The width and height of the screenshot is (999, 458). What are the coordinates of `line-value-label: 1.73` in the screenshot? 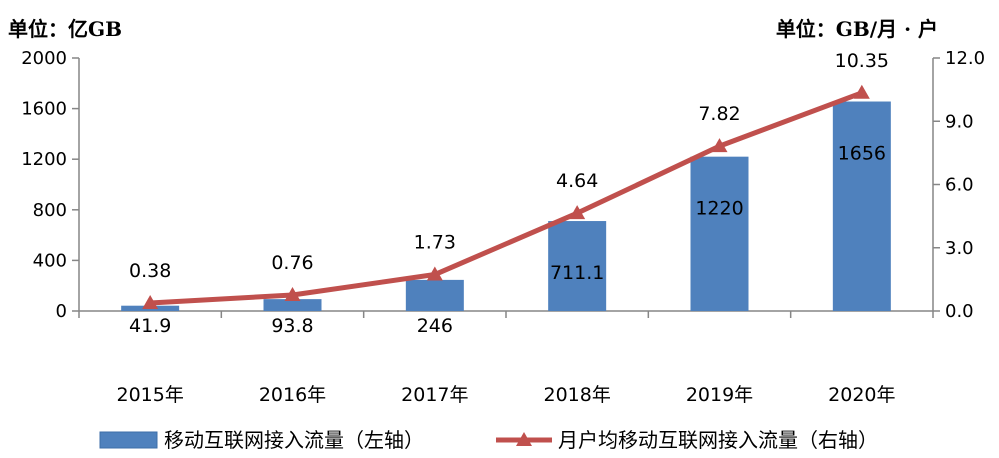 It's located at (435, 243).